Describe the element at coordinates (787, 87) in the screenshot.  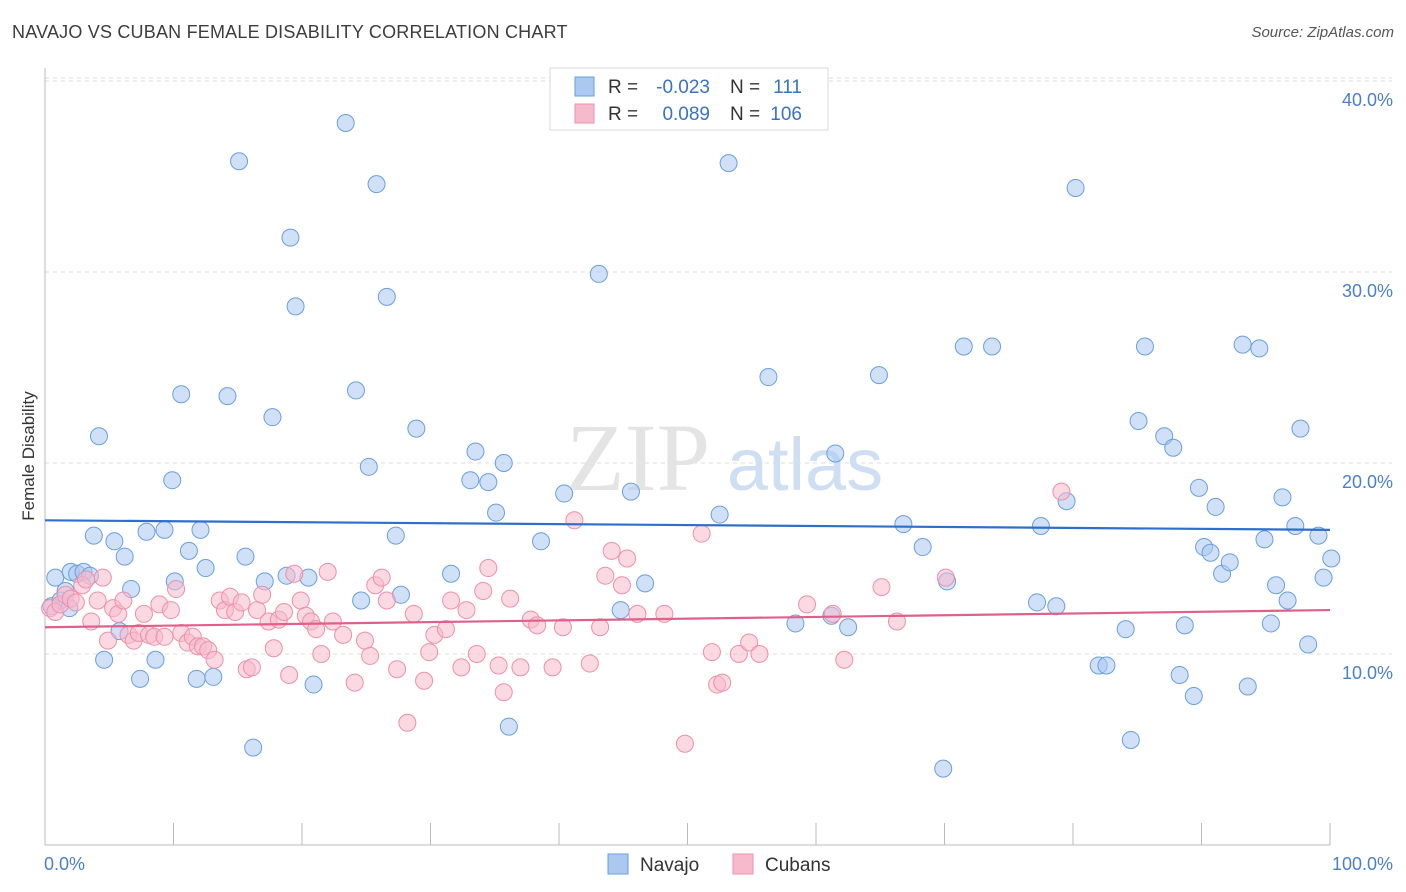
I see `legend-n-value-navajo: 111` at that location.